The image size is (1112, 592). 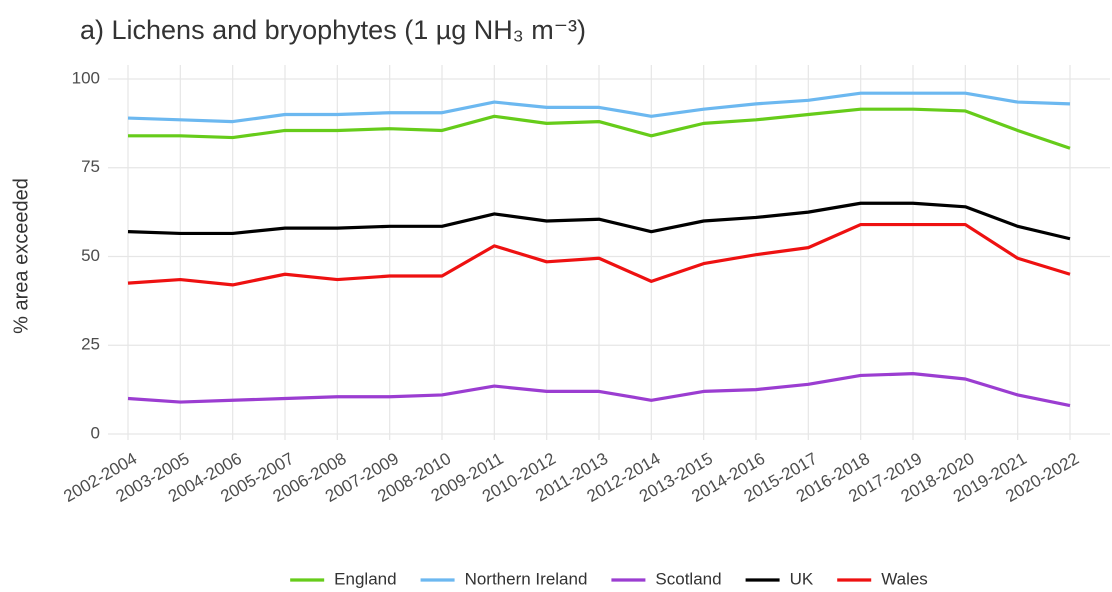 I want to click on legend-label: Northern Ireland, so click(x=526, y=578).